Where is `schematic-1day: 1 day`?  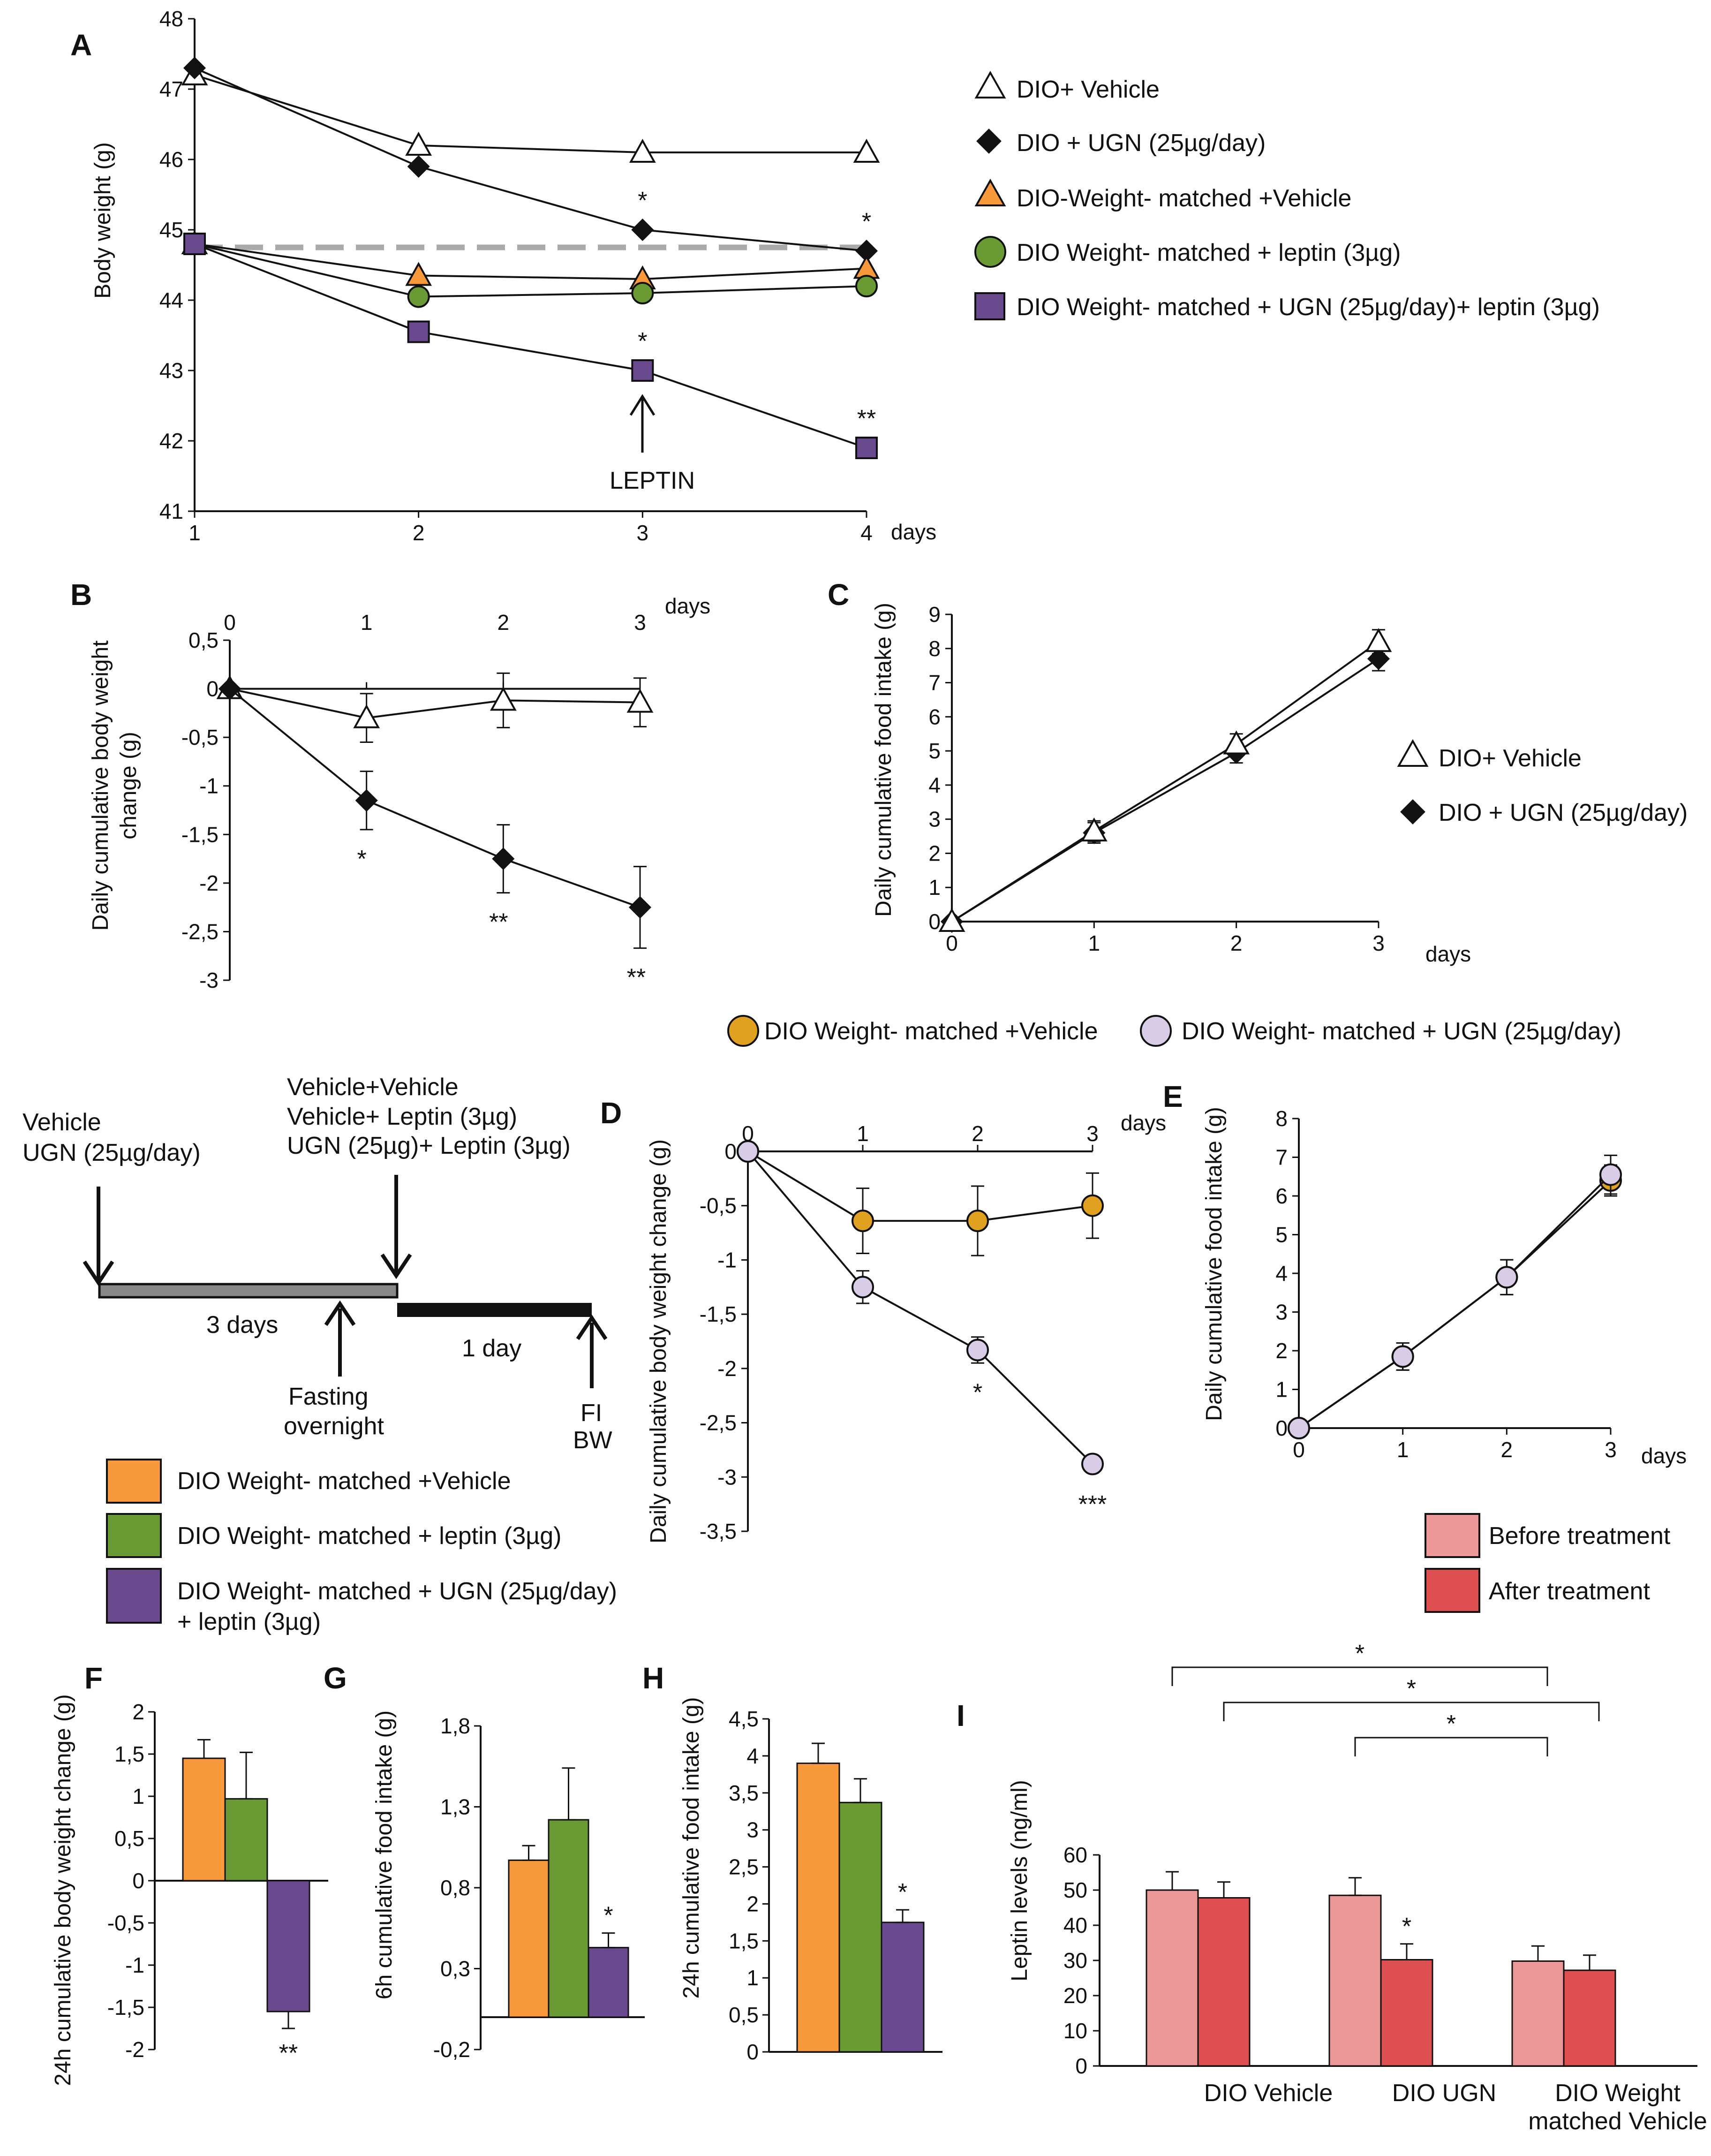
schematic-1day: 1 day is located at coordinates (491, 1348).